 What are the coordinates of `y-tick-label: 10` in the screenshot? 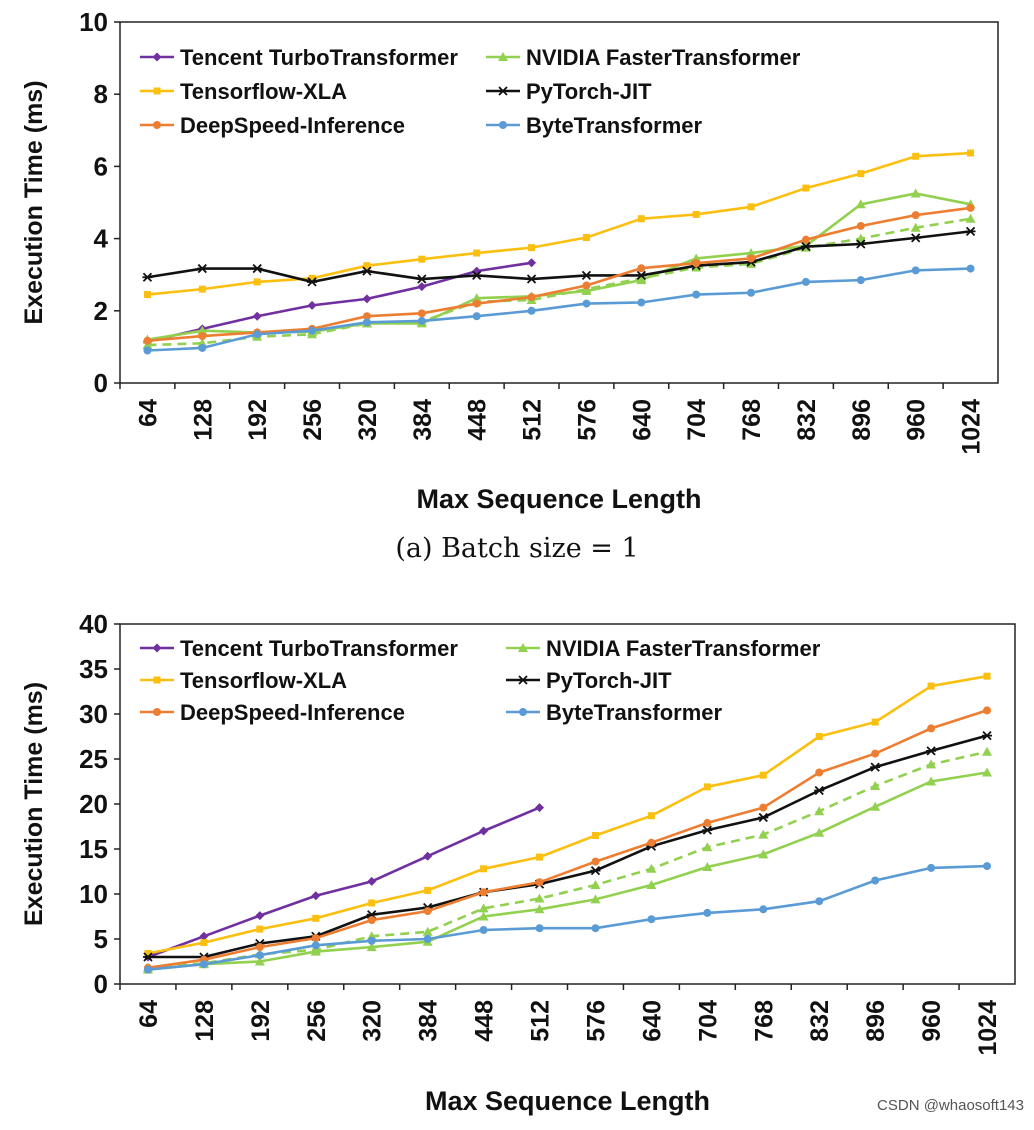 It's located at (93, 894).